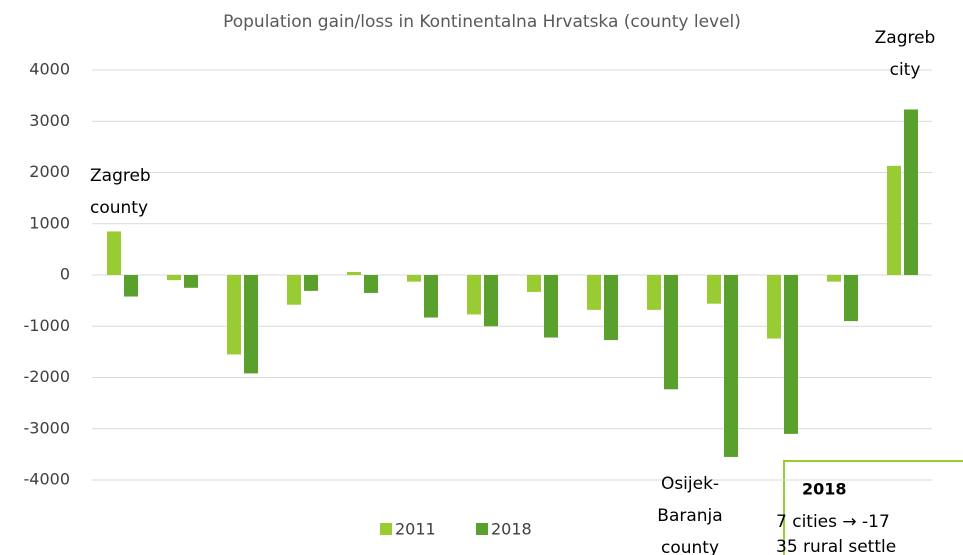 This screenshot has height=555, width=963. What do you see at coordinates (49, 171) in the screenshot?
I see `y-tick-label: 2000` at bounding box center [49, 171].